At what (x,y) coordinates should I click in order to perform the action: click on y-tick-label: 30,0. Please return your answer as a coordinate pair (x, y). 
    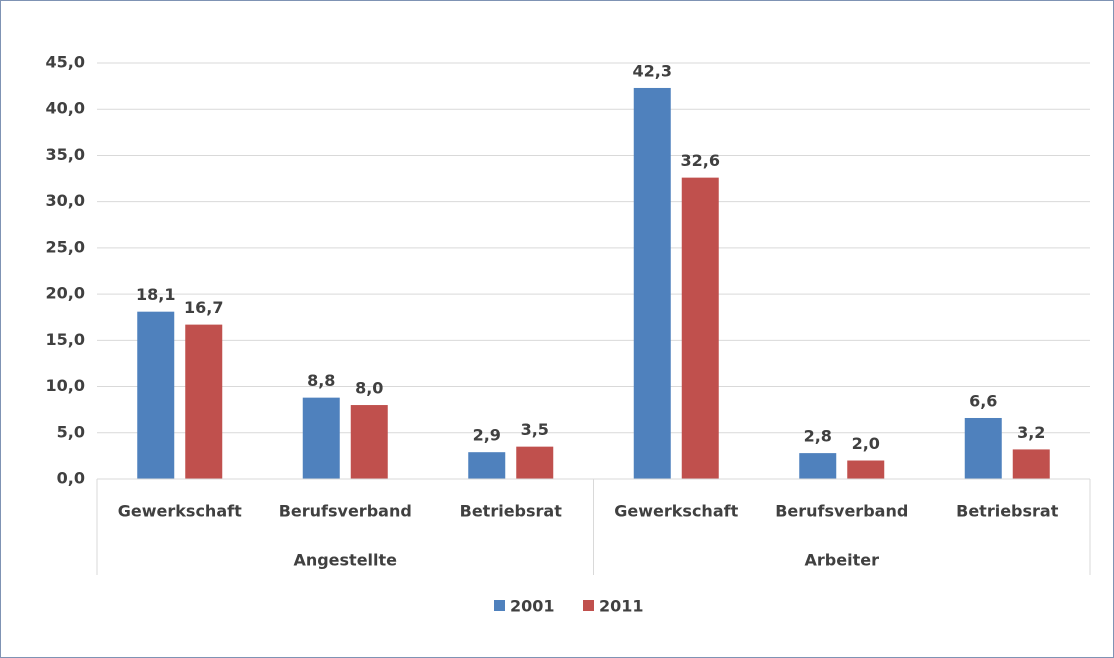
    Looking at the image, I should click on (65, 200).